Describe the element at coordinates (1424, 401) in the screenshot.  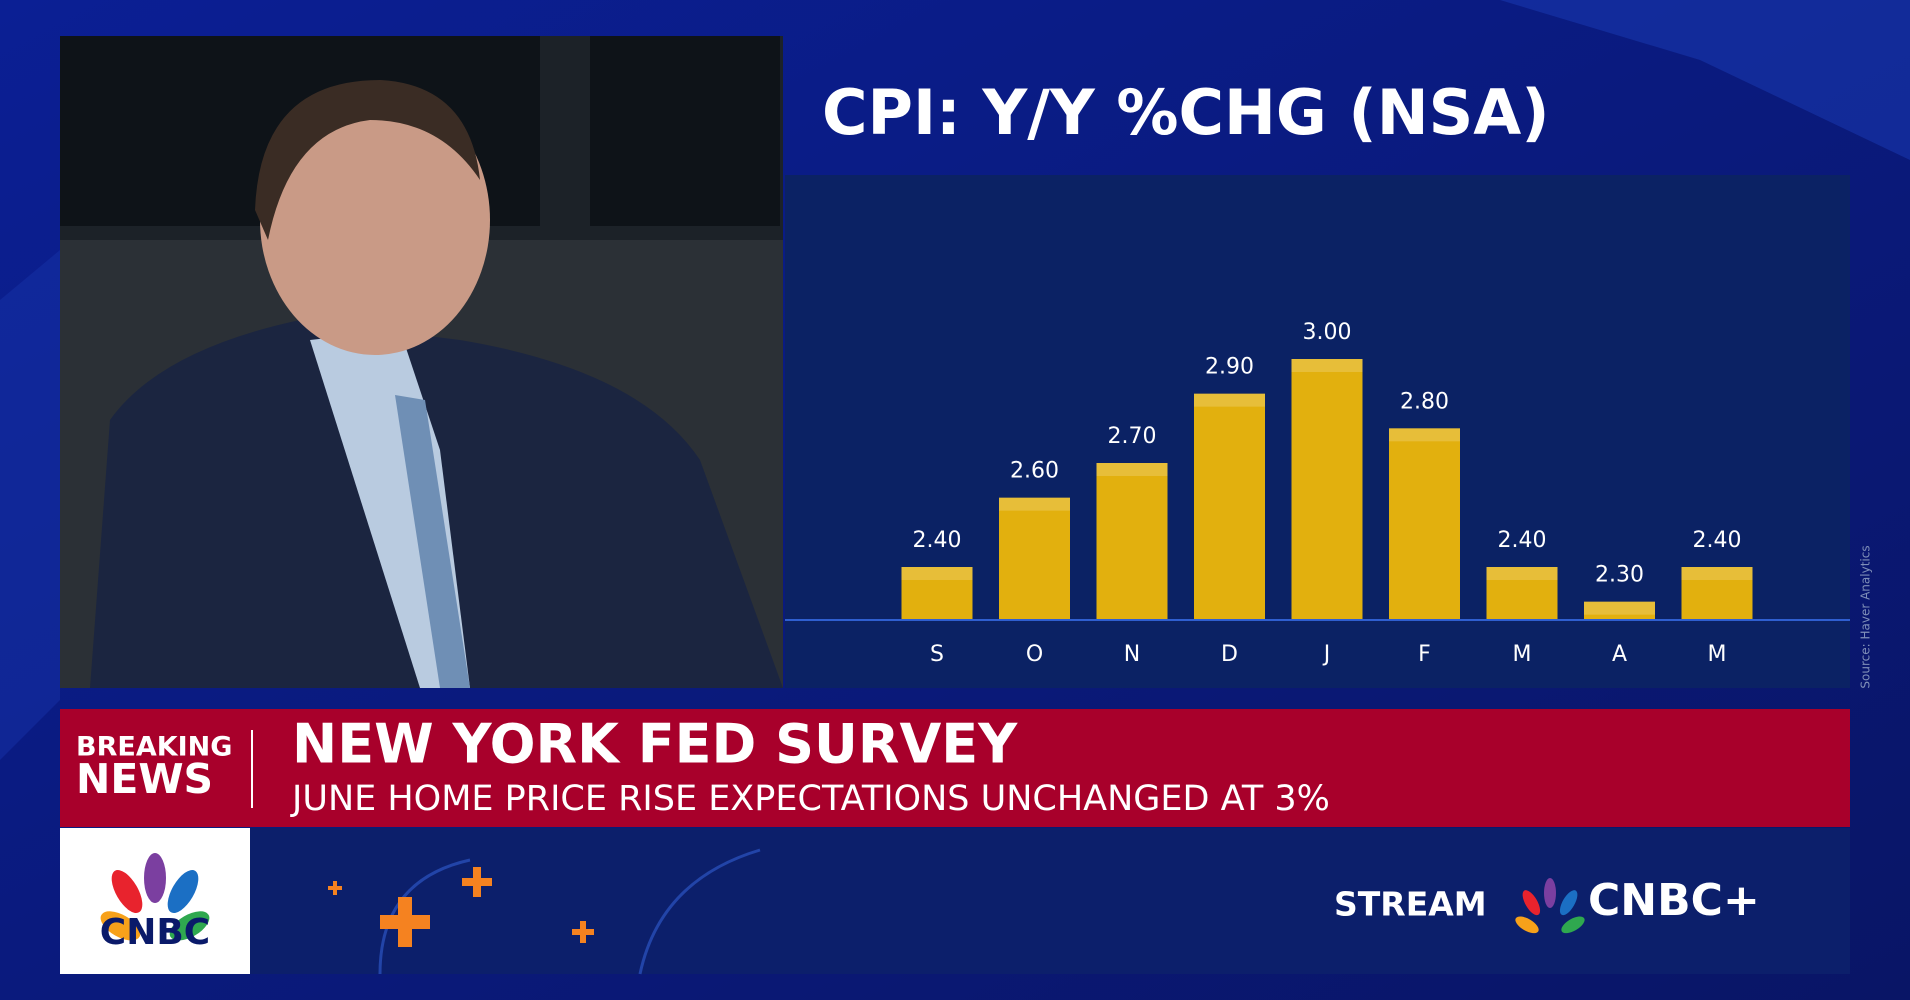
I see `value-label: 2.80` at that location.